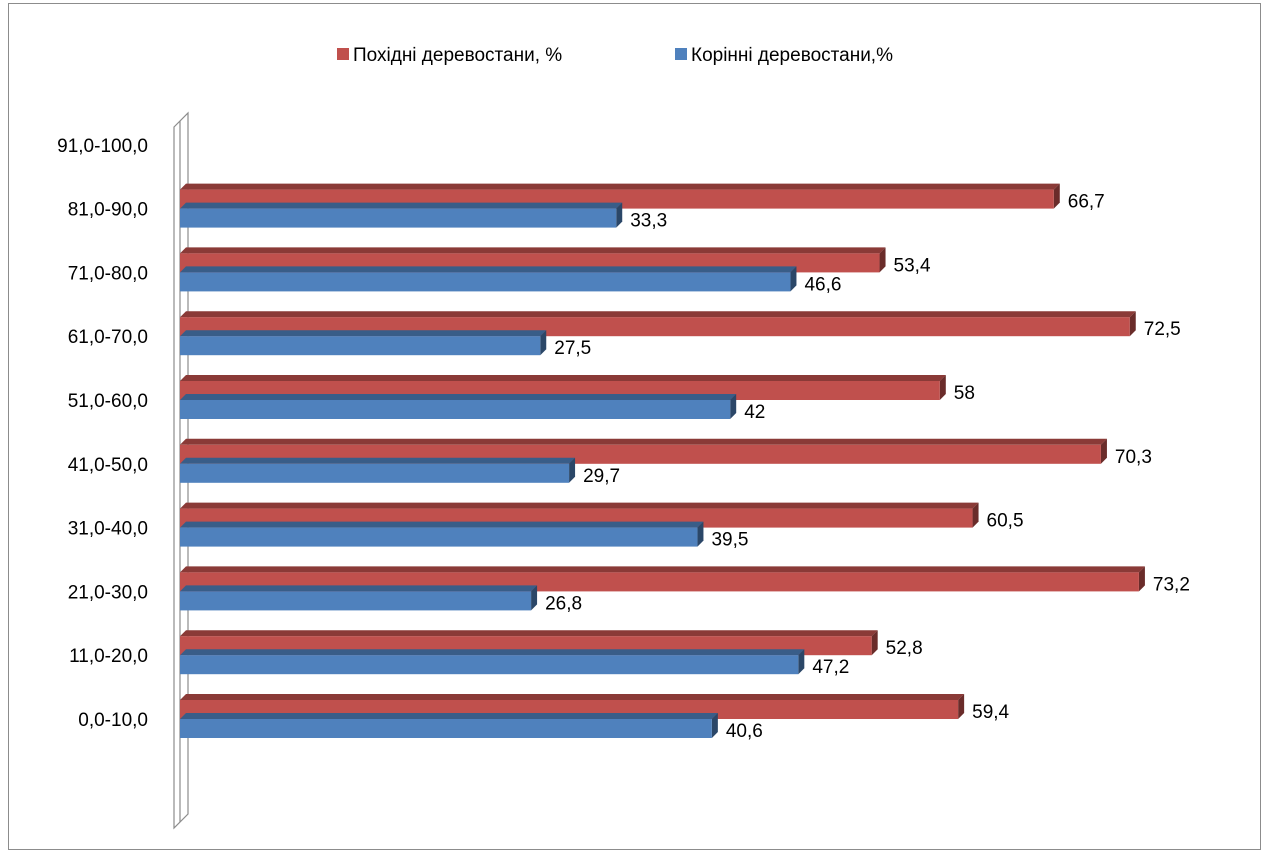 Image resolution: width=1267 pixels, height=852 pixels. Describe the element at coordinates (792, 55) in the screenshot. I see `legend-label-korinni: Корінні деревостани,%` at that location.